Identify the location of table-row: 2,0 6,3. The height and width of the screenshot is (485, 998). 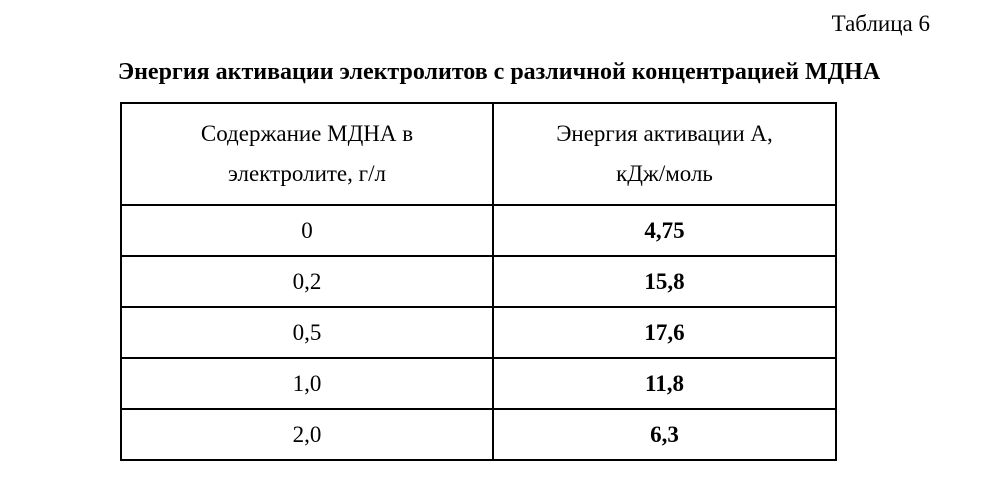
(478, 434).